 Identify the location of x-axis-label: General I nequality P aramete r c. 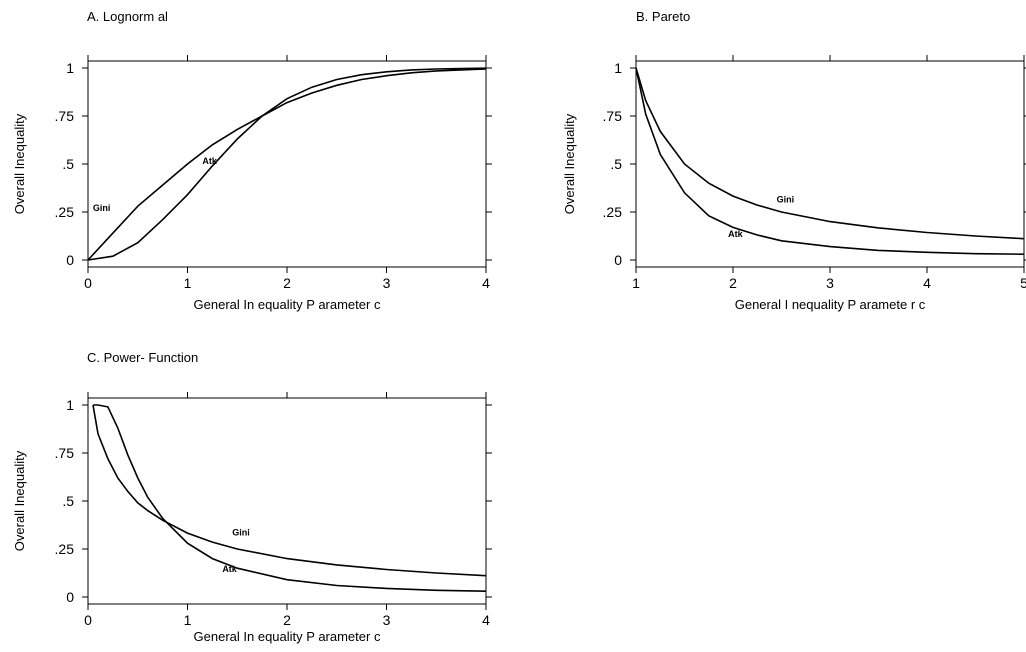
(830, 304).